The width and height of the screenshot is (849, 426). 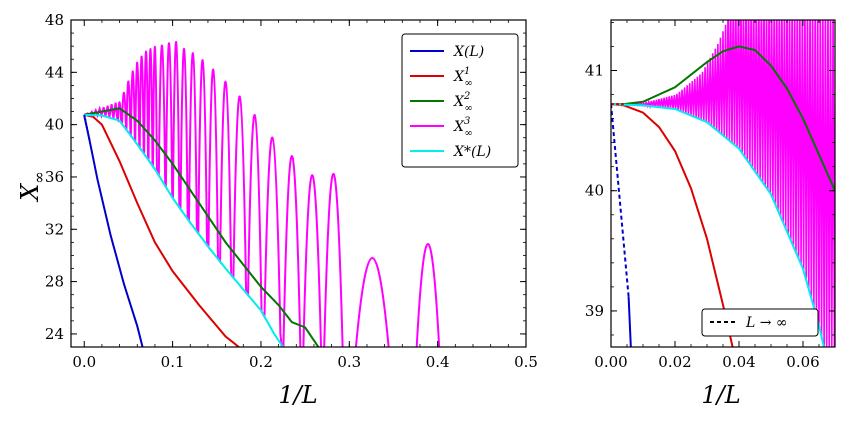 I want to click on y-tick-label: 48, so click(x=54, y=20).